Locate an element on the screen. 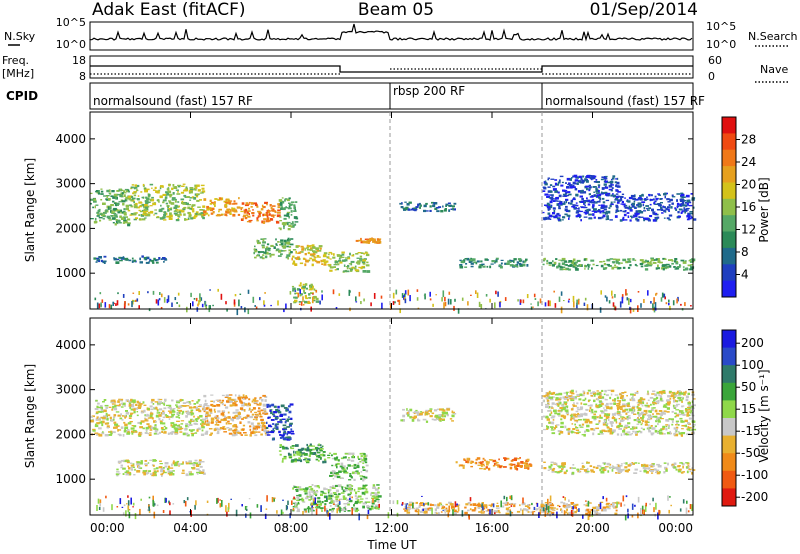 The image size is (800, 554). noise-sky-label: N.Sky is located at coordinates (20, 36).